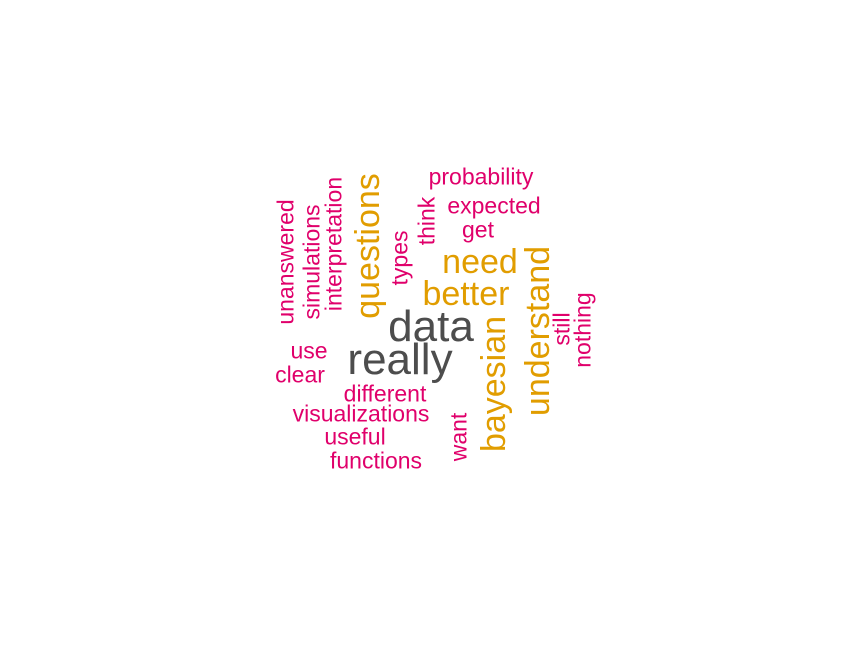 The image size is (864, 648). What do you see at coordinates (466, 294) in the screenshot?
I see `word-better: better` at bounding box center [466, 294].